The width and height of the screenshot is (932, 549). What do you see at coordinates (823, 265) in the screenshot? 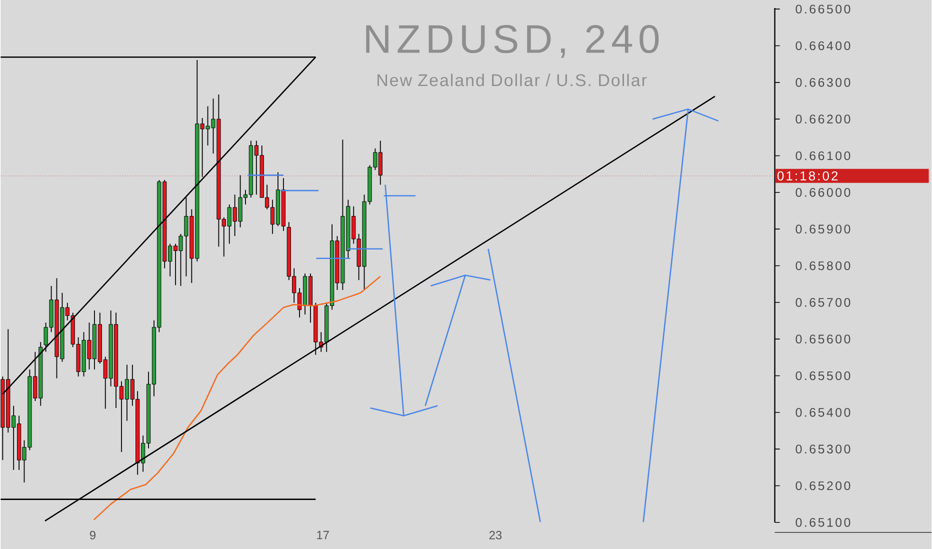
I see `y-tick-label: 0.65800` at bounding box center [823, 265].